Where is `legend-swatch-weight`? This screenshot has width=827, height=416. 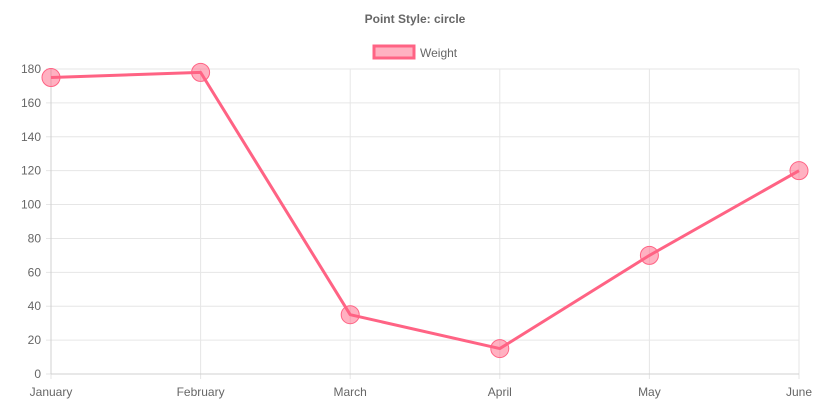 legend-swatch-weight is located at coordinates (394, 52).